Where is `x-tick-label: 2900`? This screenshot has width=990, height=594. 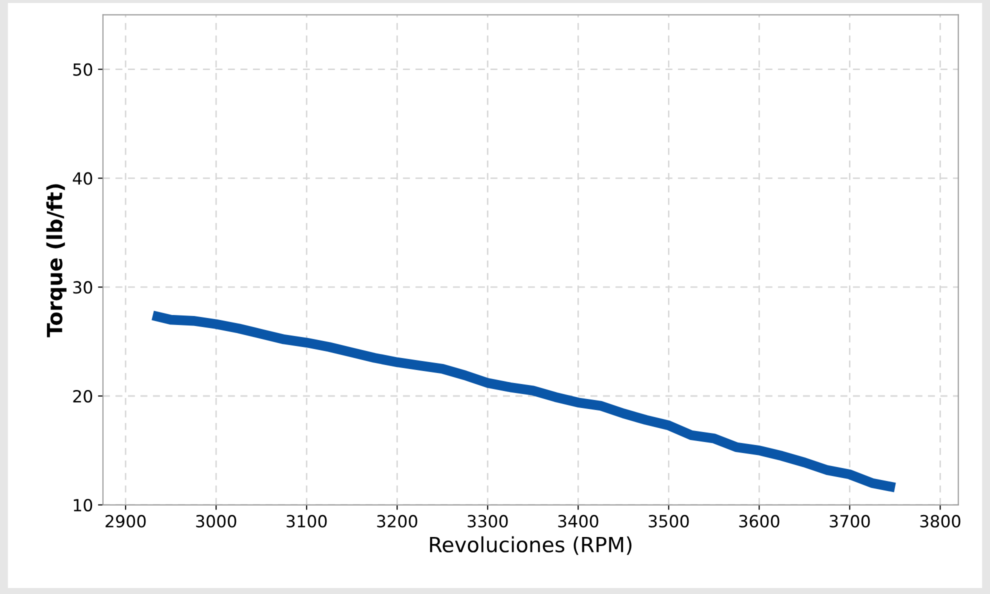
x-tick-label: 2900 is located at coordinates (126, 521).